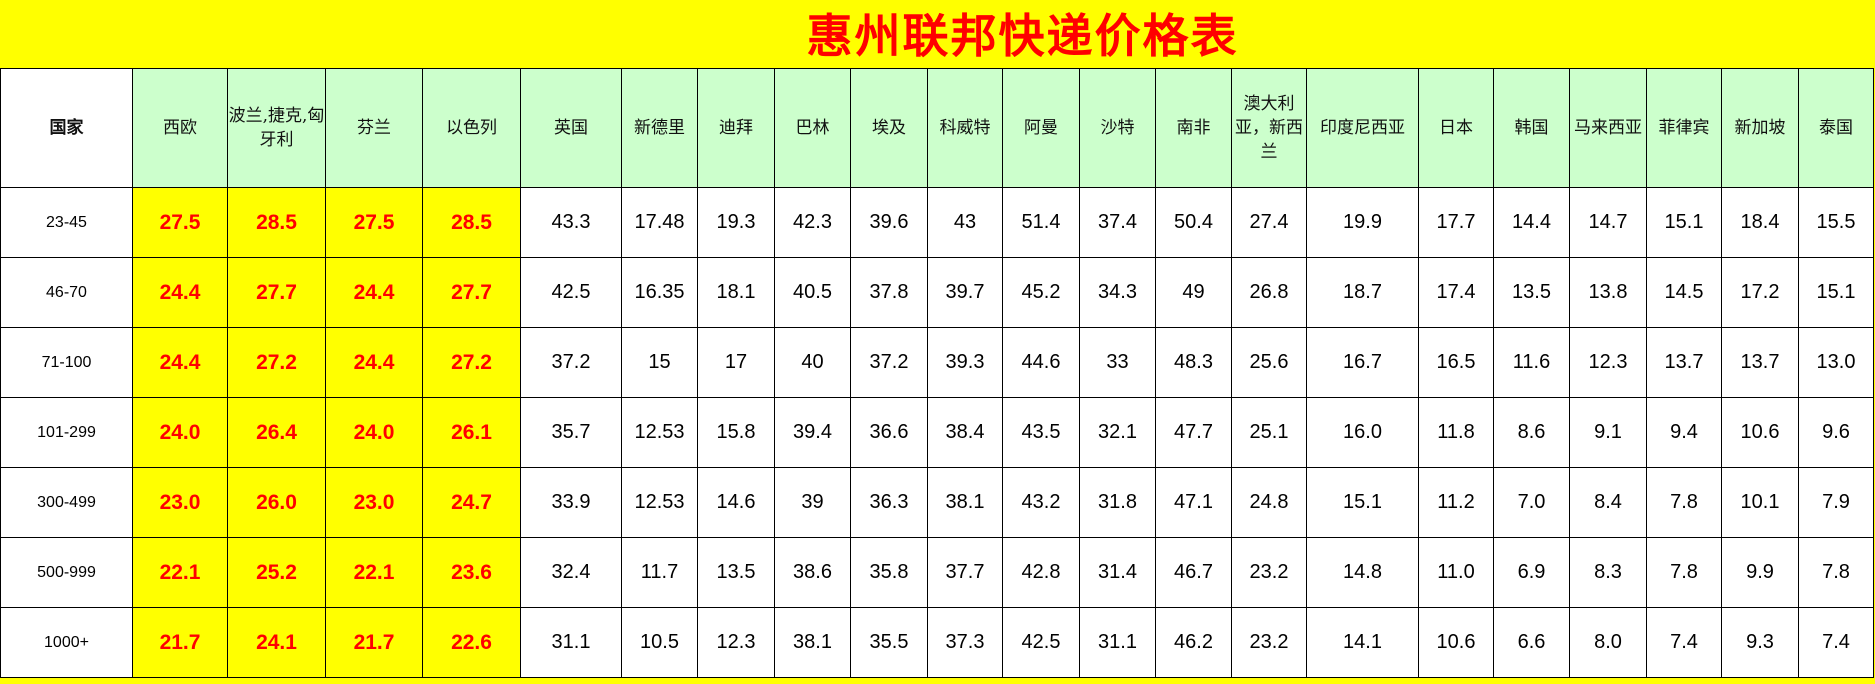 This screenshot has width=1875, height=684. What do you see at coordinates (471, 642) in the screenshot?
I see `price-cell: 22.6` at bounding box center [471, 642].